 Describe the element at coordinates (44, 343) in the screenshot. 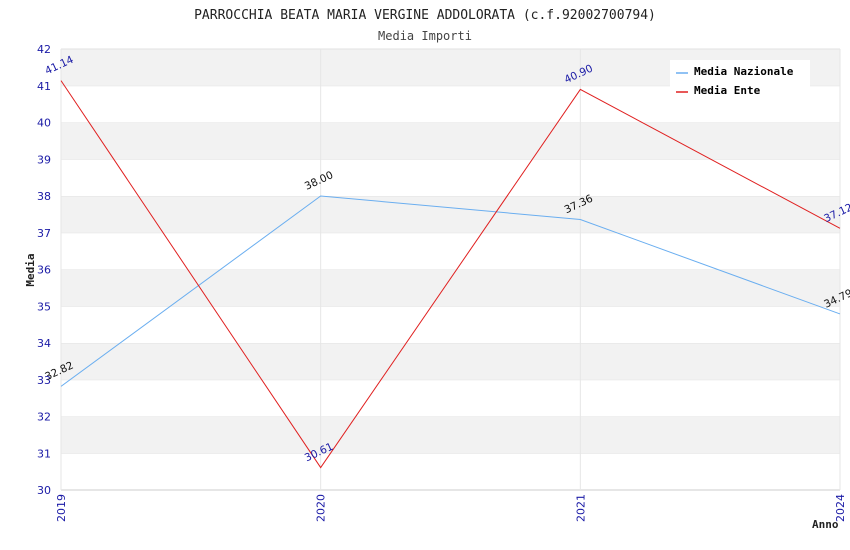

I see `y-tick-label: 34` at that location.